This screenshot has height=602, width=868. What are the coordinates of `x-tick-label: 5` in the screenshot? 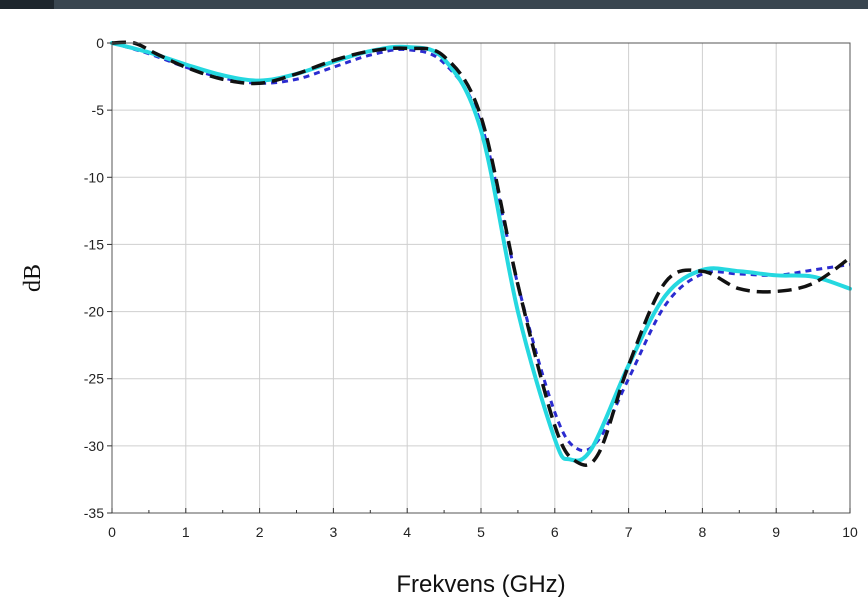 It's located at (481, 532).